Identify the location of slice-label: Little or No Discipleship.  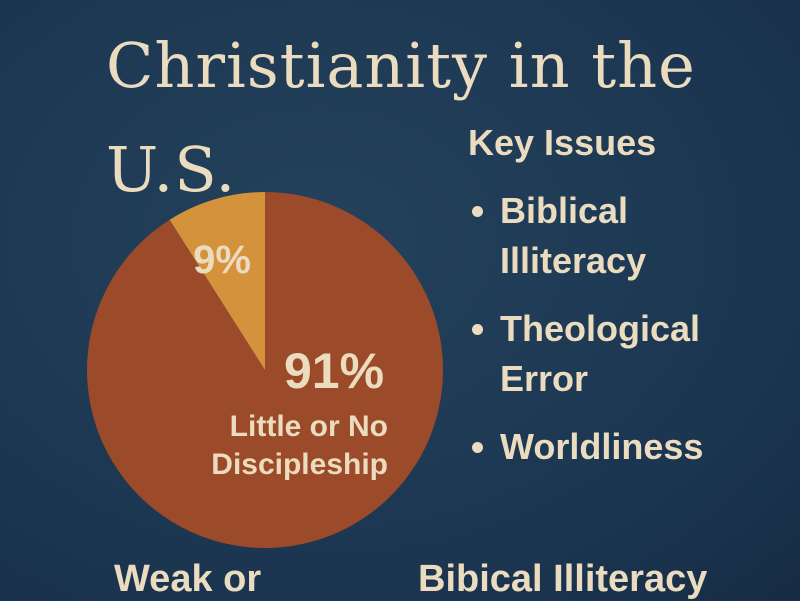
(299, 445).